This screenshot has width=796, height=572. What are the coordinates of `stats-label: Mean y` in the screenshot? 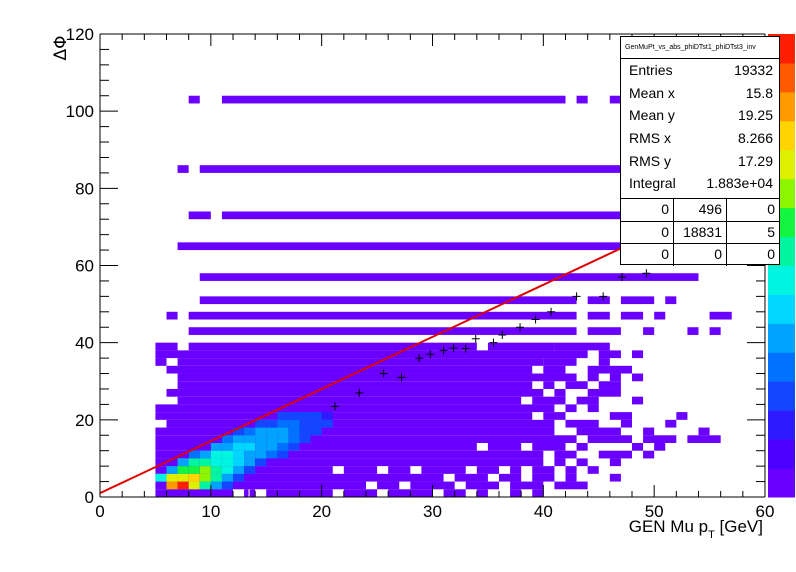 It's located at (652, 115).